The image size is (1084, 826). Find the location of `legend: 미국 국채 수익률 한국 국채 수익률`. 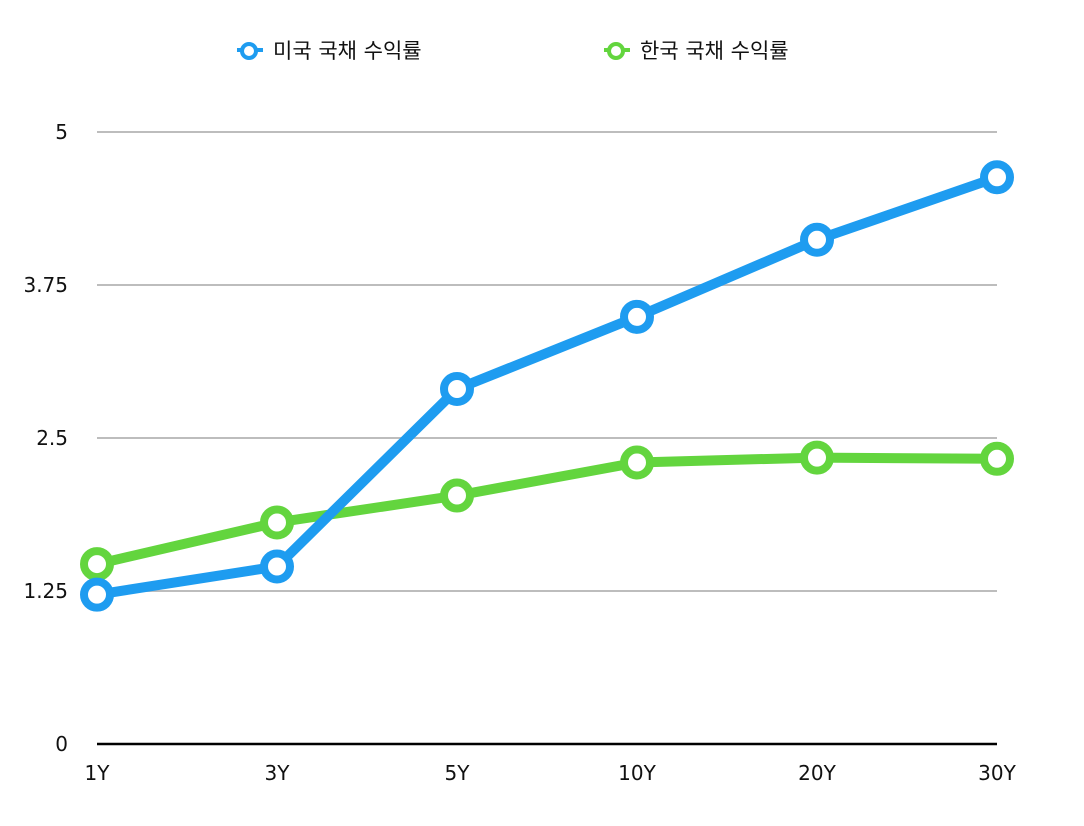

legend: 미국 국채 수익률 한국 국채 수익률 is located at coordinates (542, 50).